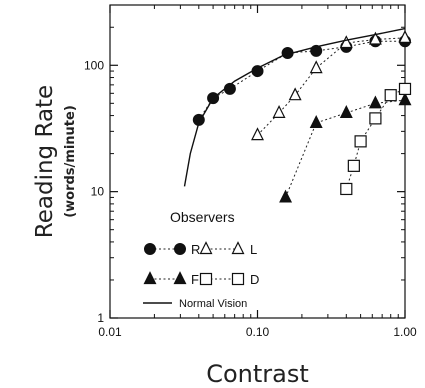 This screenshot has height=388, width=425. Describe the element at coordinates (195, 249) in the screenshot. I see `legend-label-r: R` at that location.